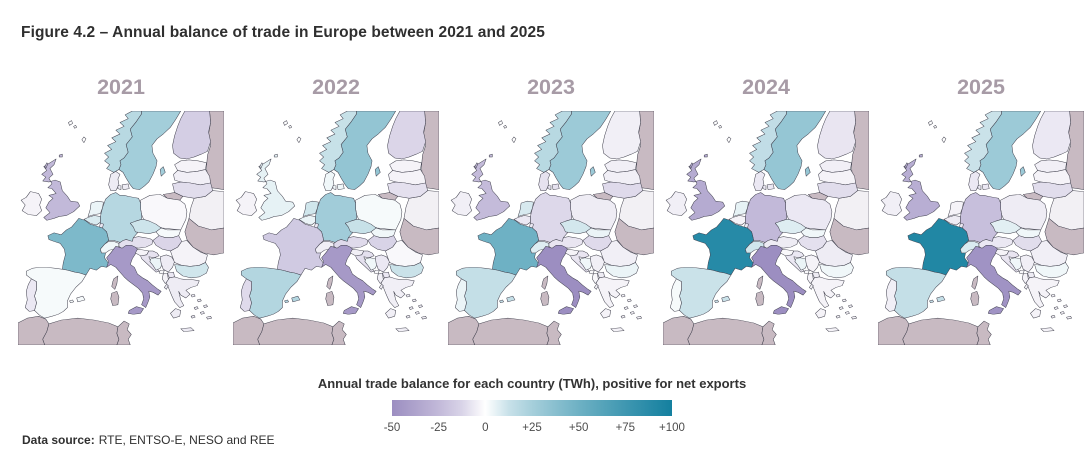 This screenshot has width=1090, height=467. I want to click on country-latvia, so click(837, 177).